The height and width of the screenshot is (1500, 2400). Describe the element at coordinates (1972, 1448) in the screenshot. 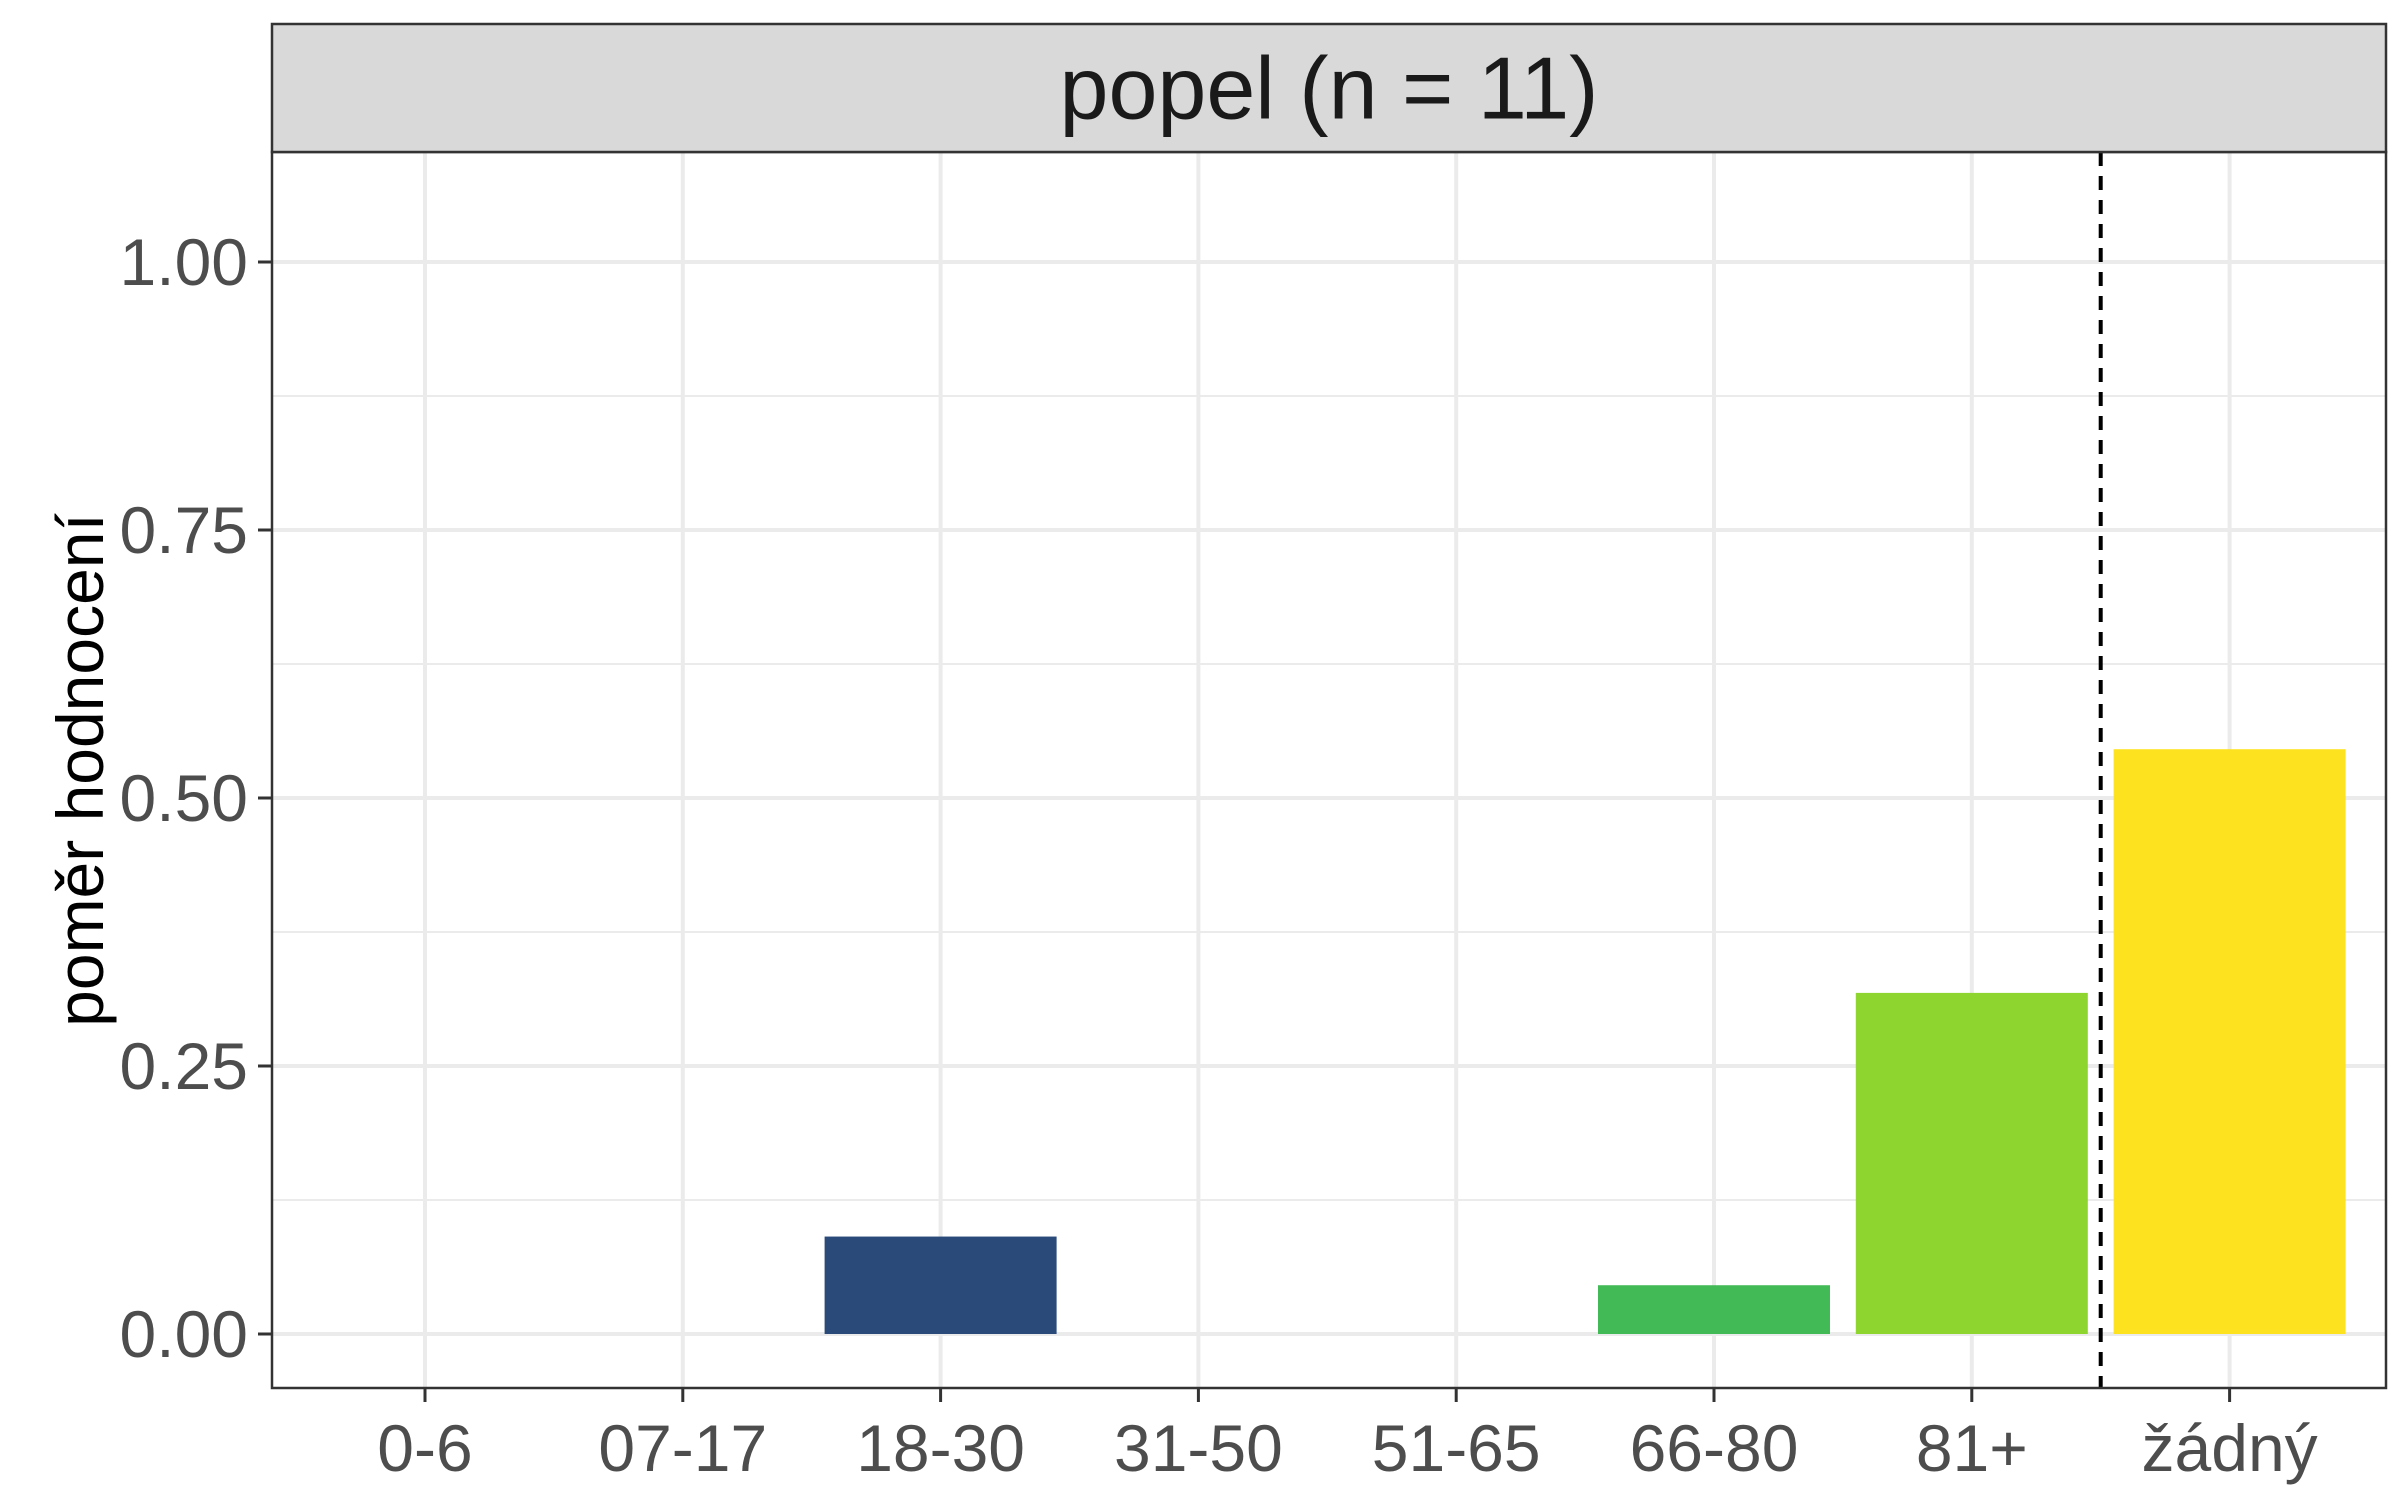

I see `x-tick-label: 81+` at that location.